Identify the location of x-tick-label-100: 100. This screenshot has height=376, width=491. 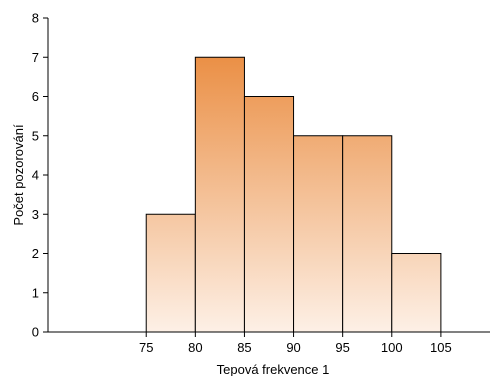
(392, 347).